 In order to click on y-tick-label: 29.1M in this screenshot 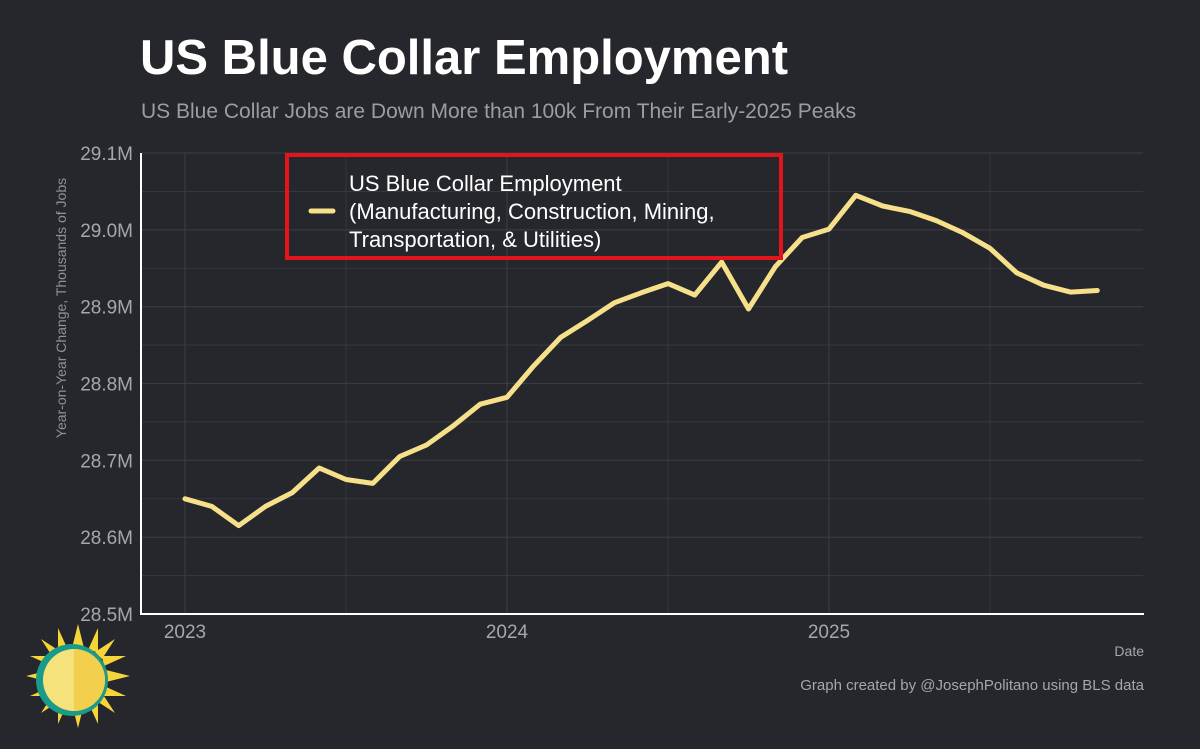, I will do `click(106, 154)`.